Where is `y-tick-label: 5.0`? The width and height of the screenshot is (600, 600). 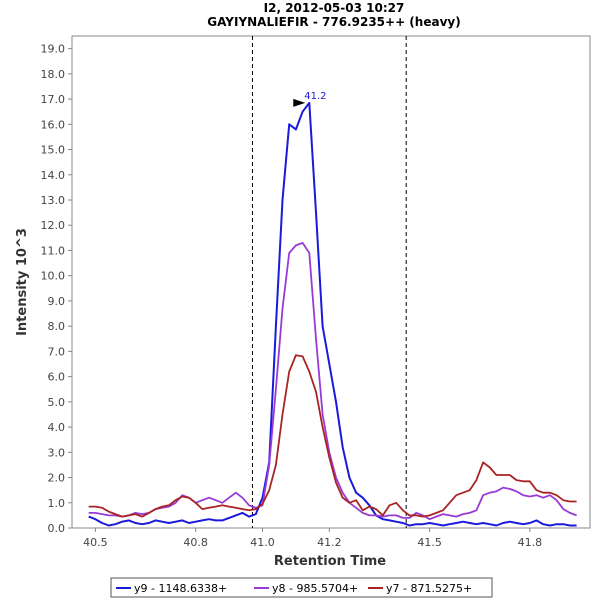
y-tick-label: 5.0 is located at coordinates (57, 402).